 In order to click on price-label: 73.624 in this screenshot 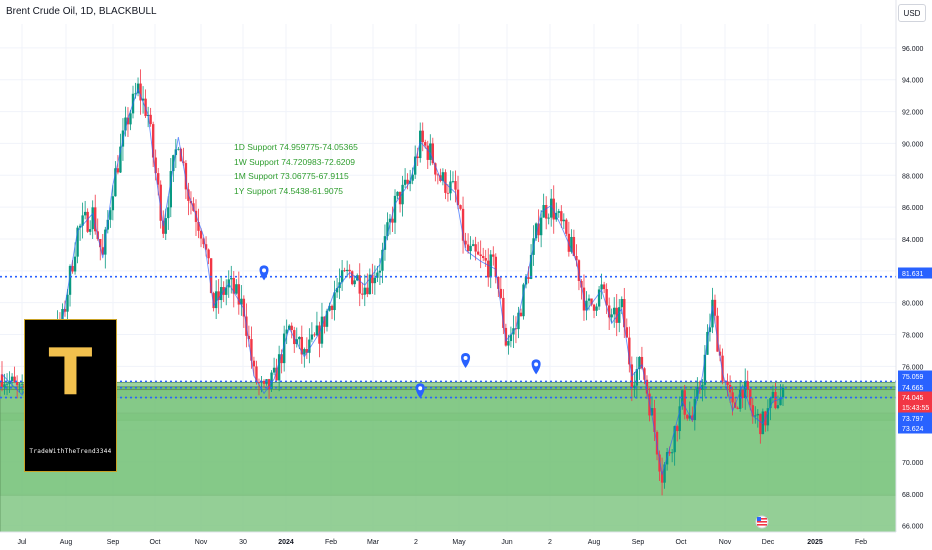, I will do `click(913, 429)`.